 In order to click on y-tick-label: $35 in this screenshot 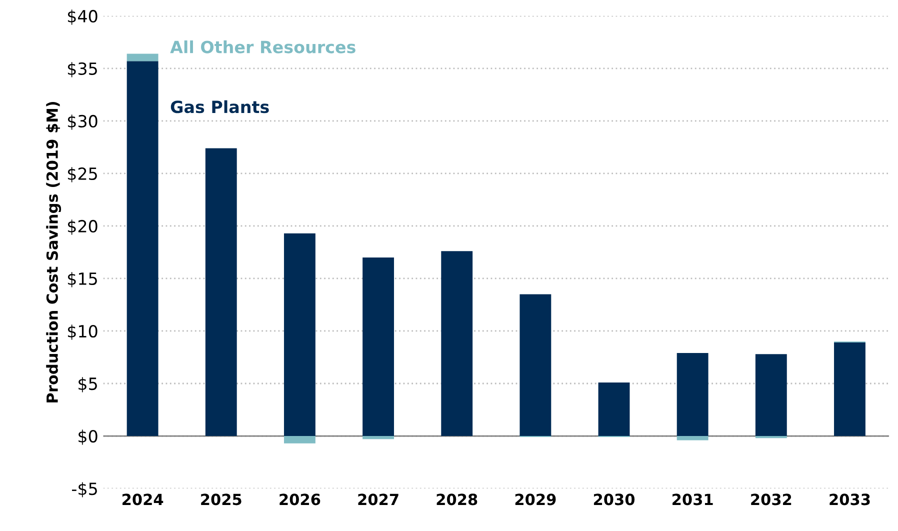, I will do `click(82, 70)`.